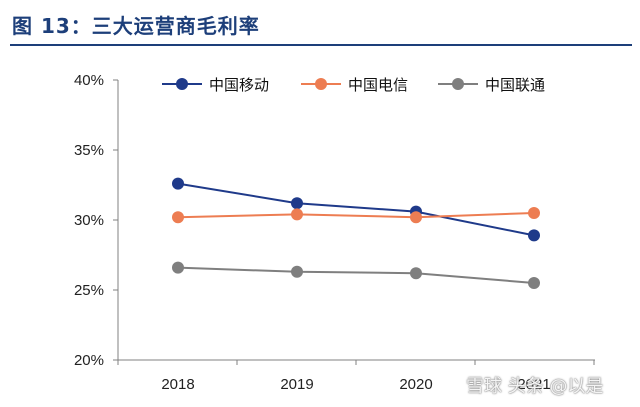 The width and height of the screenshot is (640, 407). Describe the element at coordinates (515, 85) in the screenshot. I see `legend-label: 中国联通` at that location.